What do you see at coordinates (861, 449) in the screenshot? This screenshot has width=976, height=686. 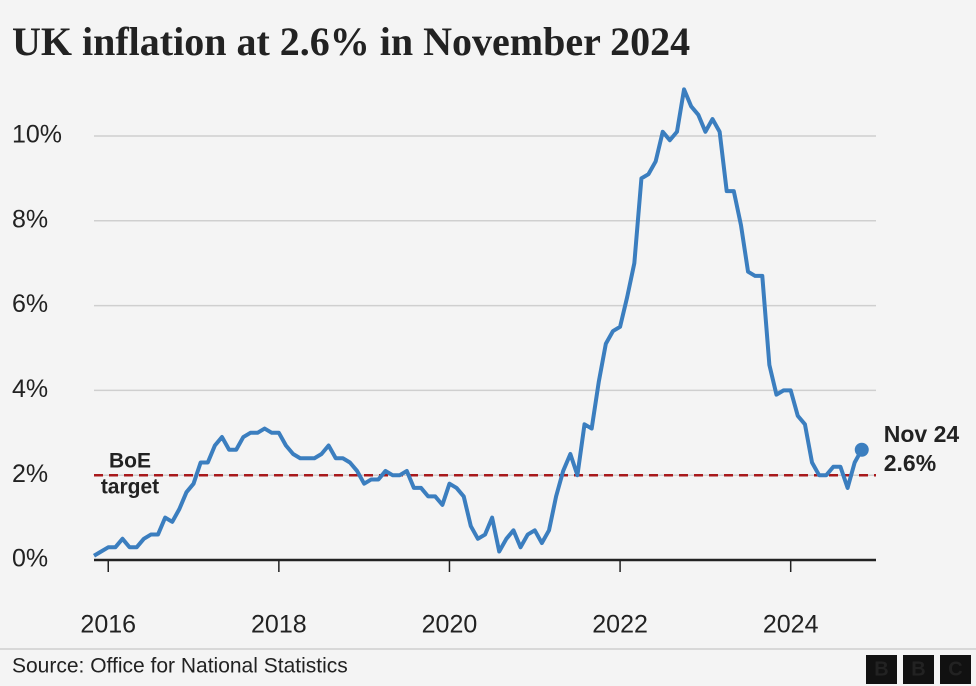 I see `end-point` at bounding box center [861, 449].